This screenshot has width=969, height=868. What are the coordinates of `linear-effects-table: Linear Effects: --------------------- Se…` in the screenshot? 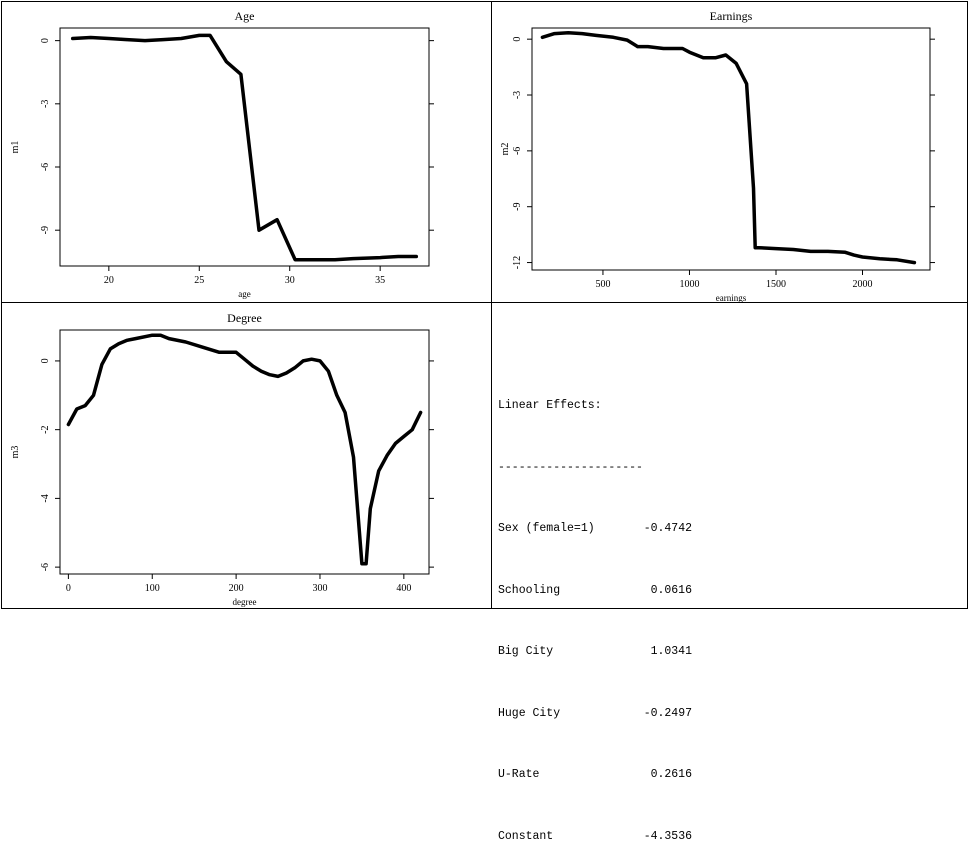 It's located at (595, 611).